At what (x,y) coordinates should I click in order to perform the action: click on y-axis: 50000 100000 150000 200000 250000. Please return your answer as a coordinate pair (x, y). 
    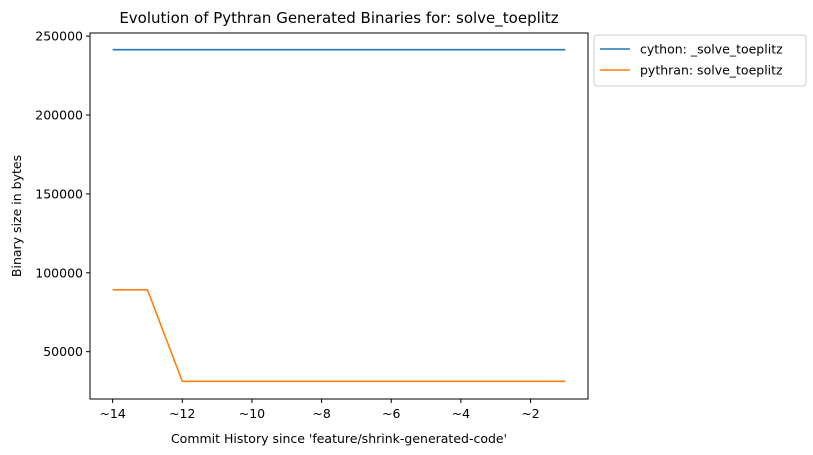
    Looking at the image, I should click on (62, 194).